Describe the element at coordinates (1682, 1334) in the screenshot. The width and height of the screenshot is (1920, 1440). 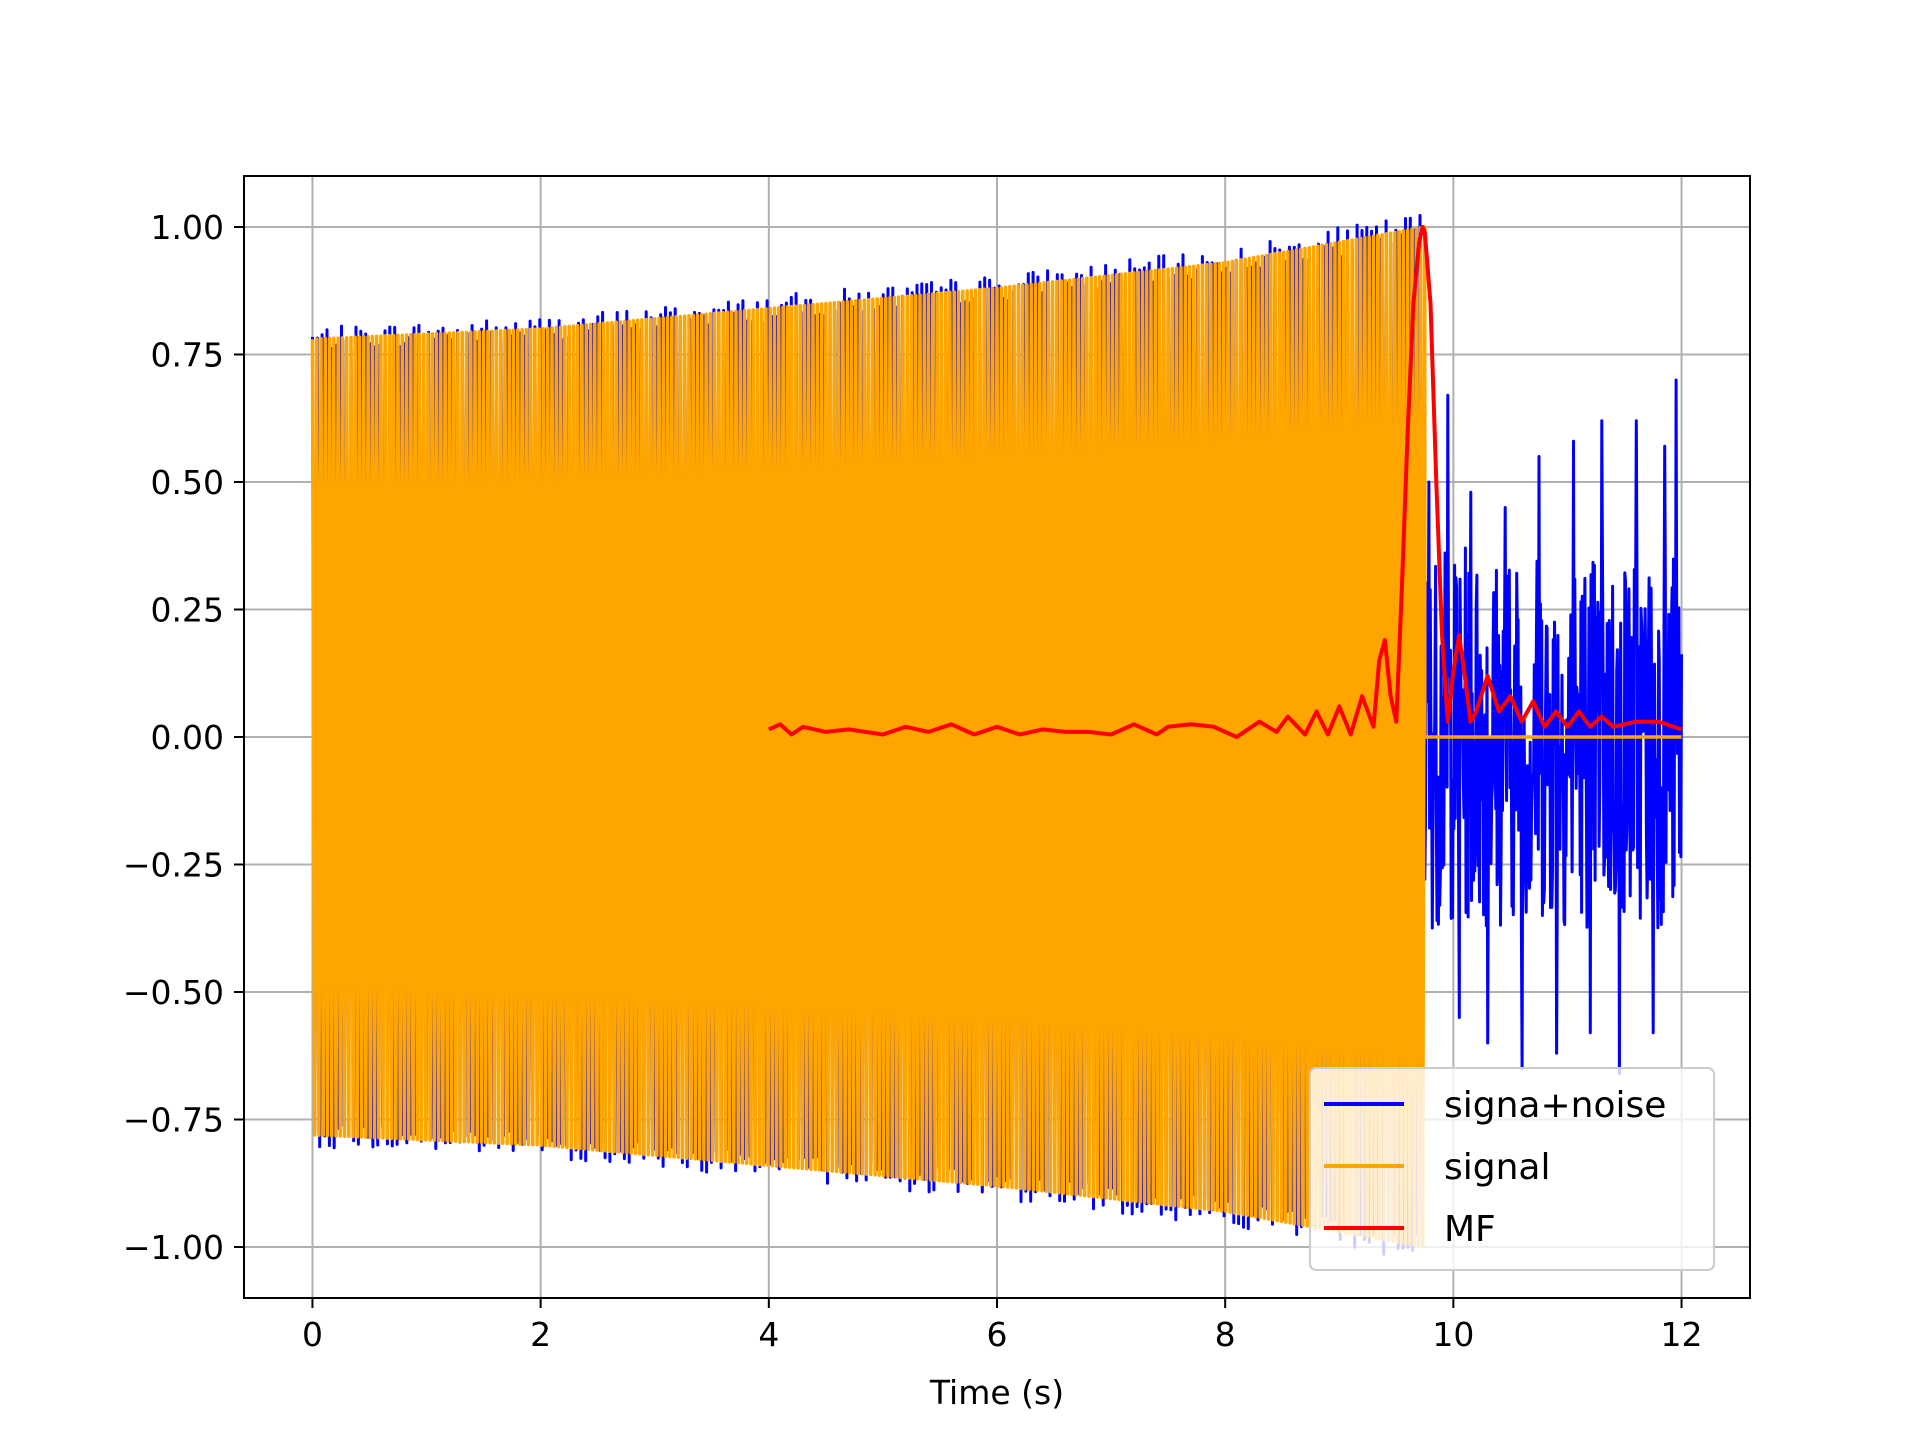
I see `x-tick-label: 12` at that location.